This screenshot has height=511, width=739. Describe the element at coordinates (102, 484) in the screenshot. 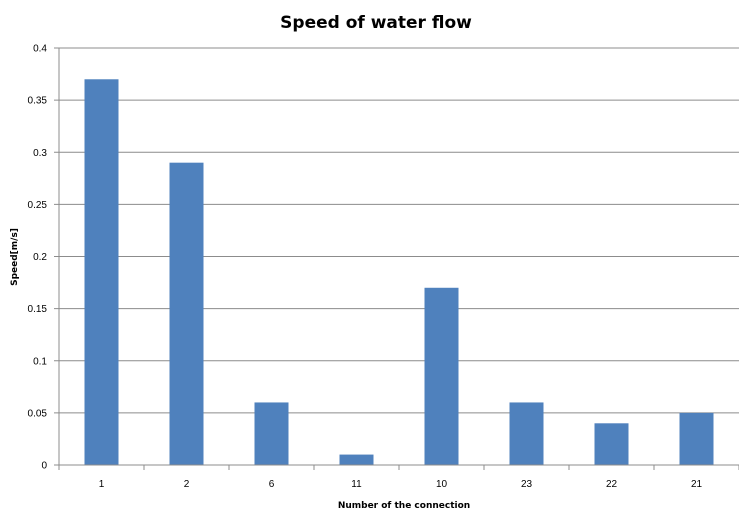

I see `x-tick-label: 1` at that location.